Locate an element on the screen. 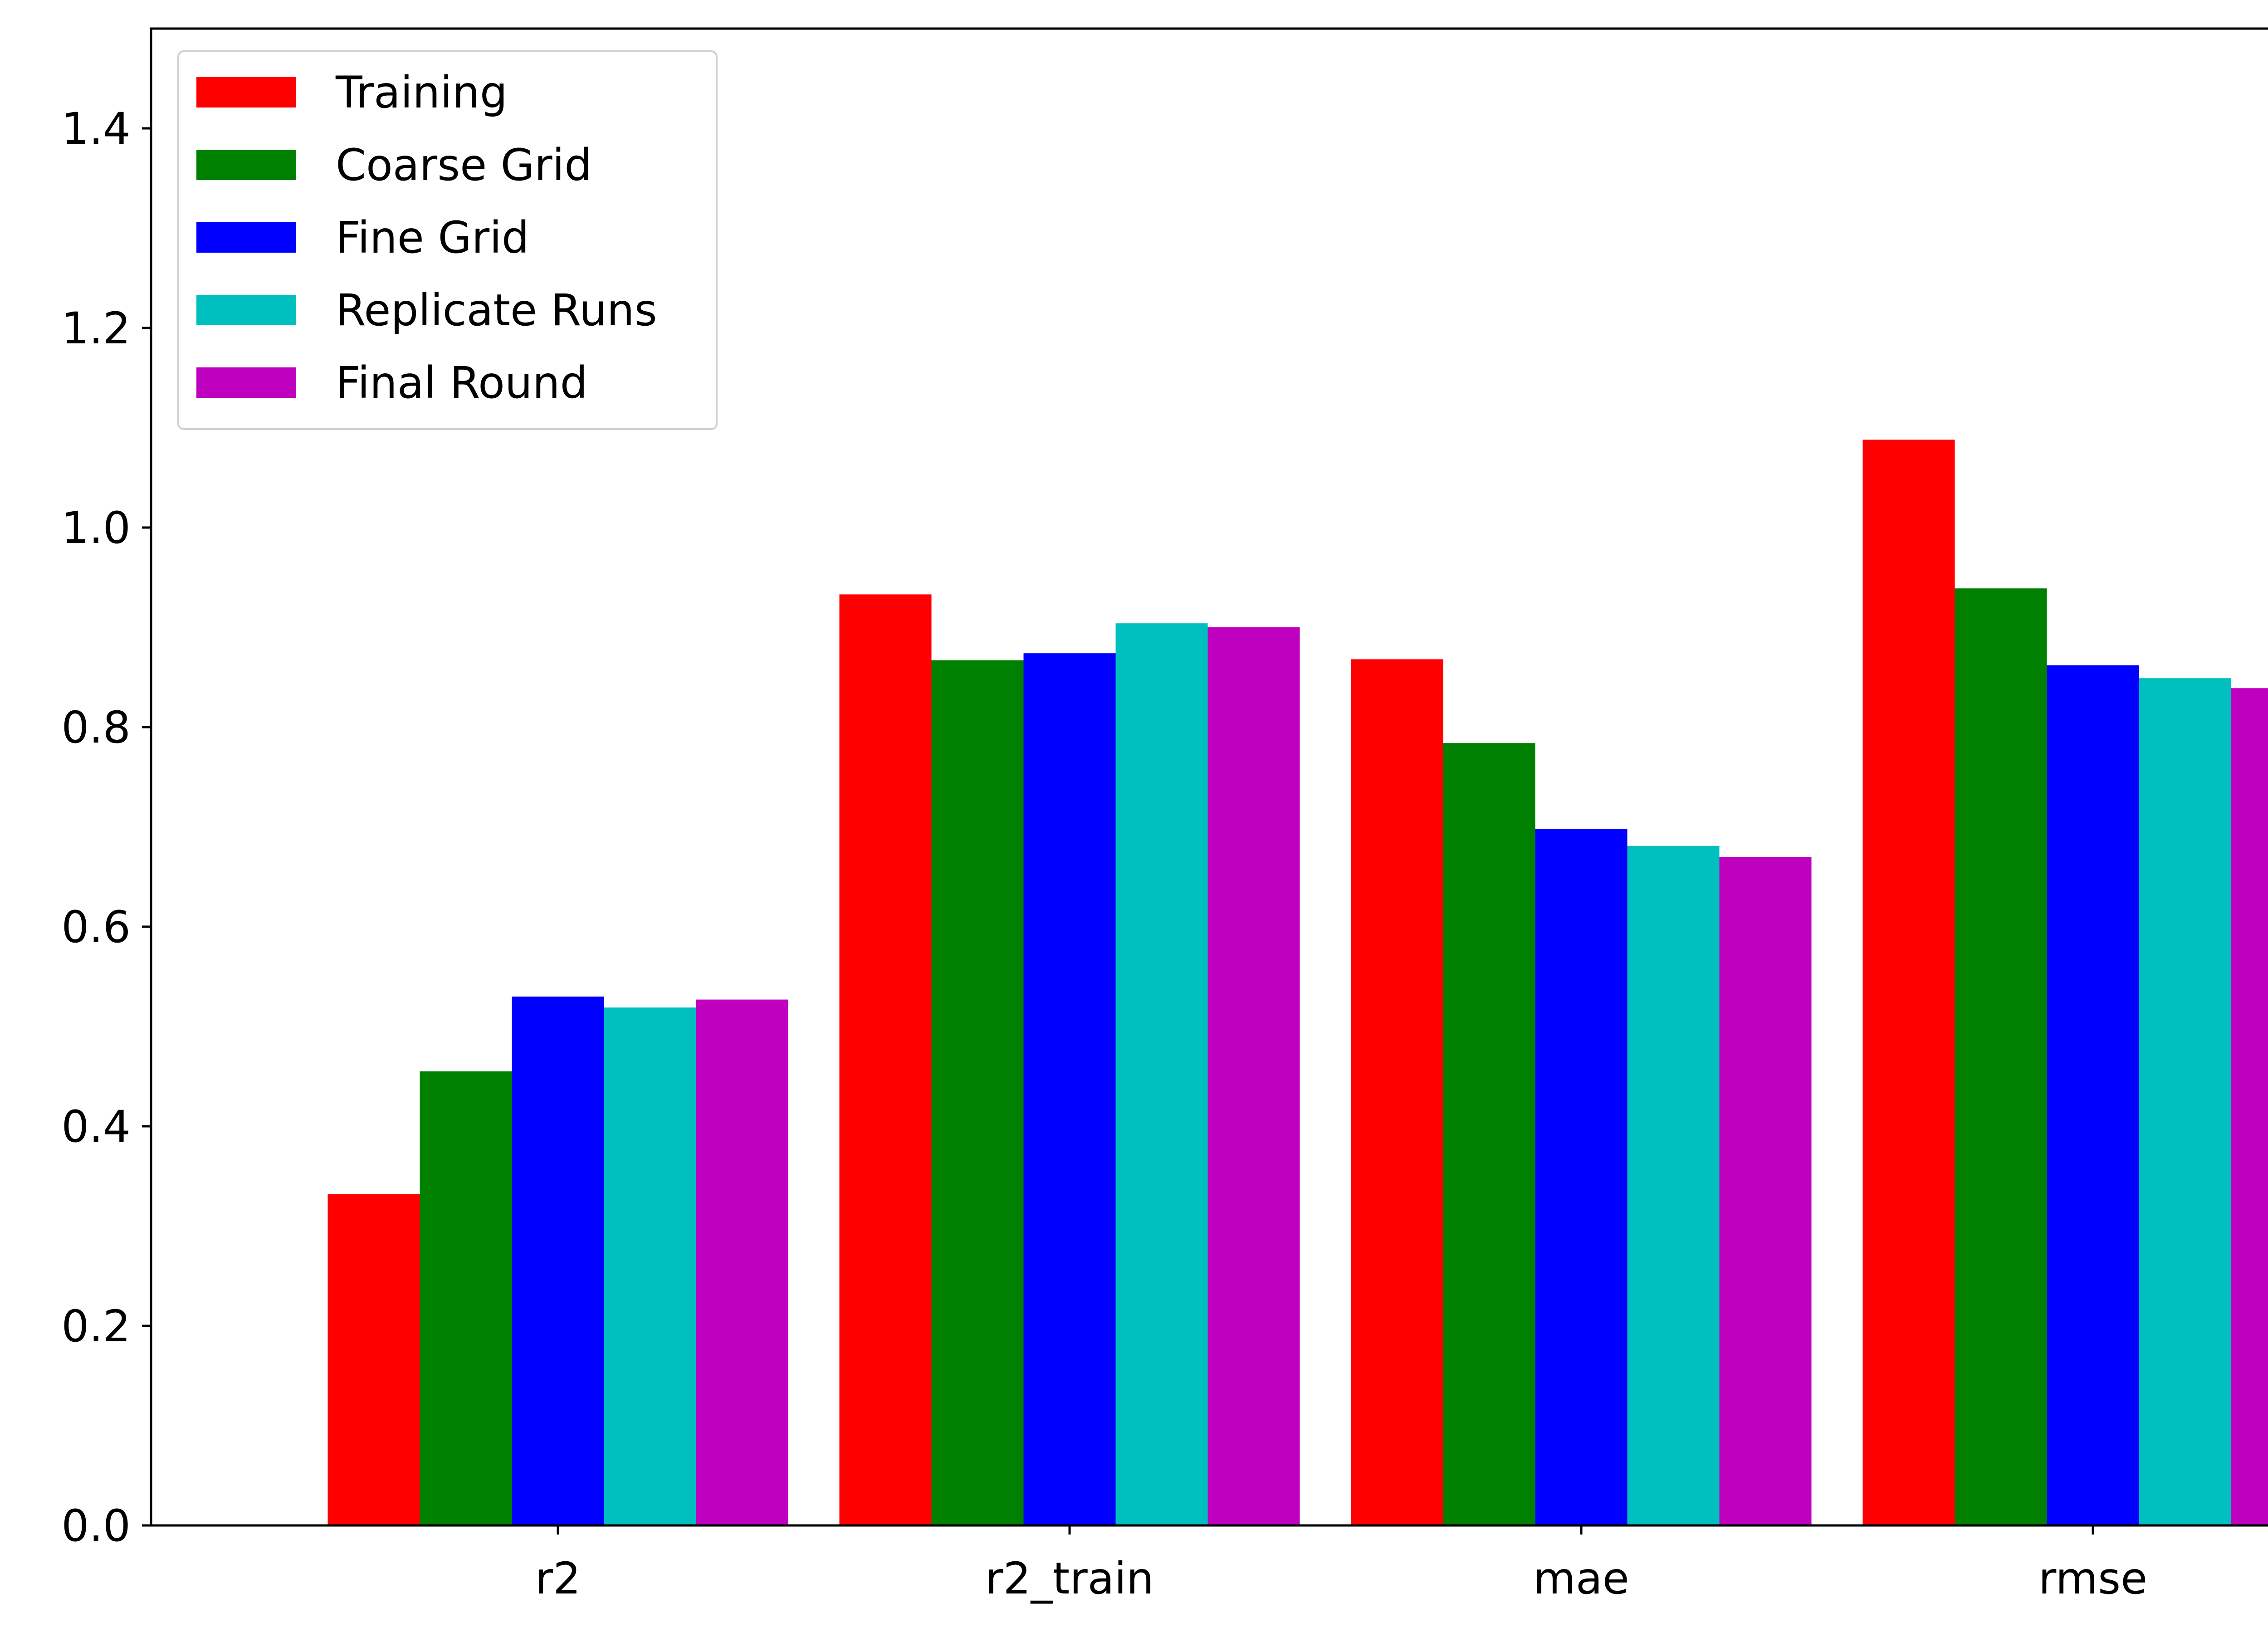 Image resolution: width=2268 pixels, height=1652 pixels. legend-label: Final Round is located at coordinates (462, 382).